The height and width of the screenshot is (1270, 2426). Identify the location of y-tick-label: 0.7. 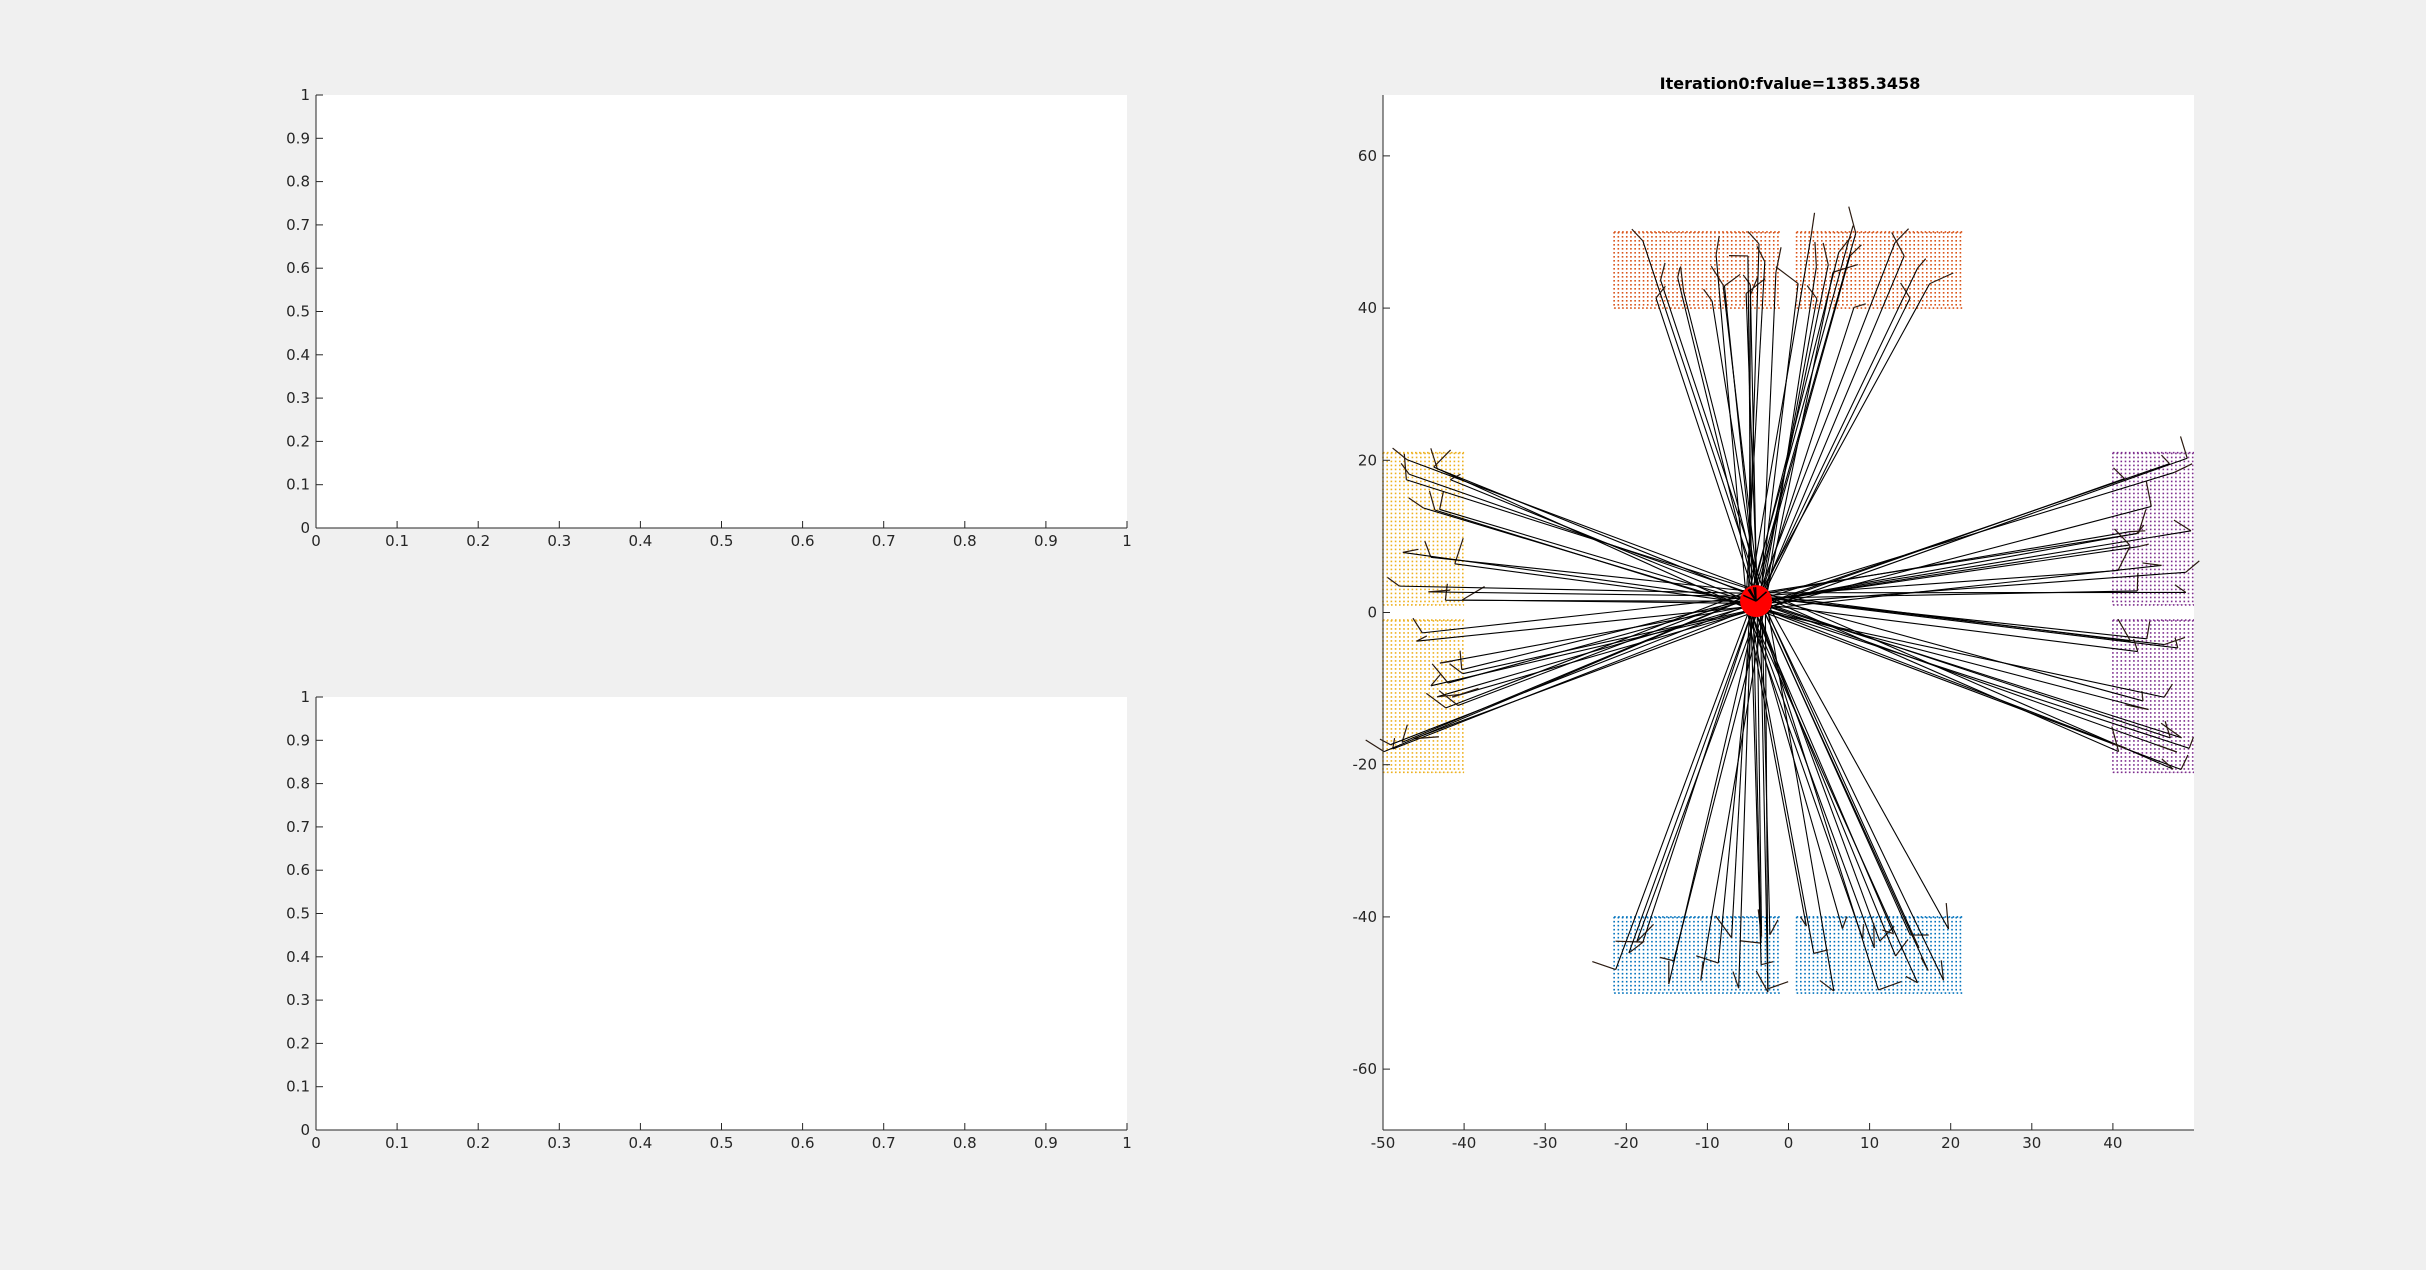
(298, 225).